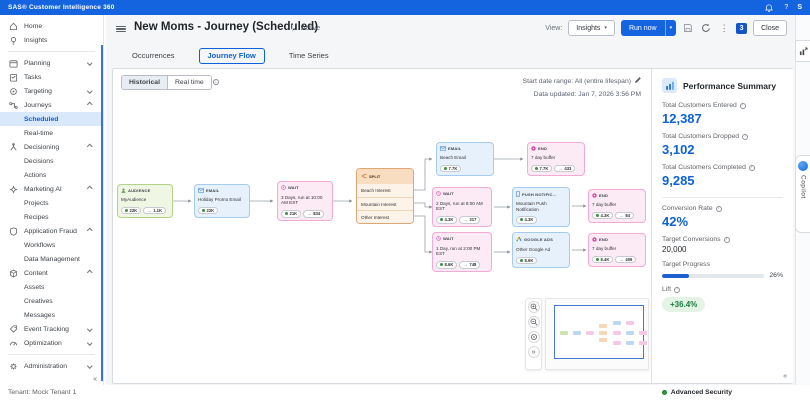  I want to click on sidebar-item-actions: Actions, so click(35, 175).